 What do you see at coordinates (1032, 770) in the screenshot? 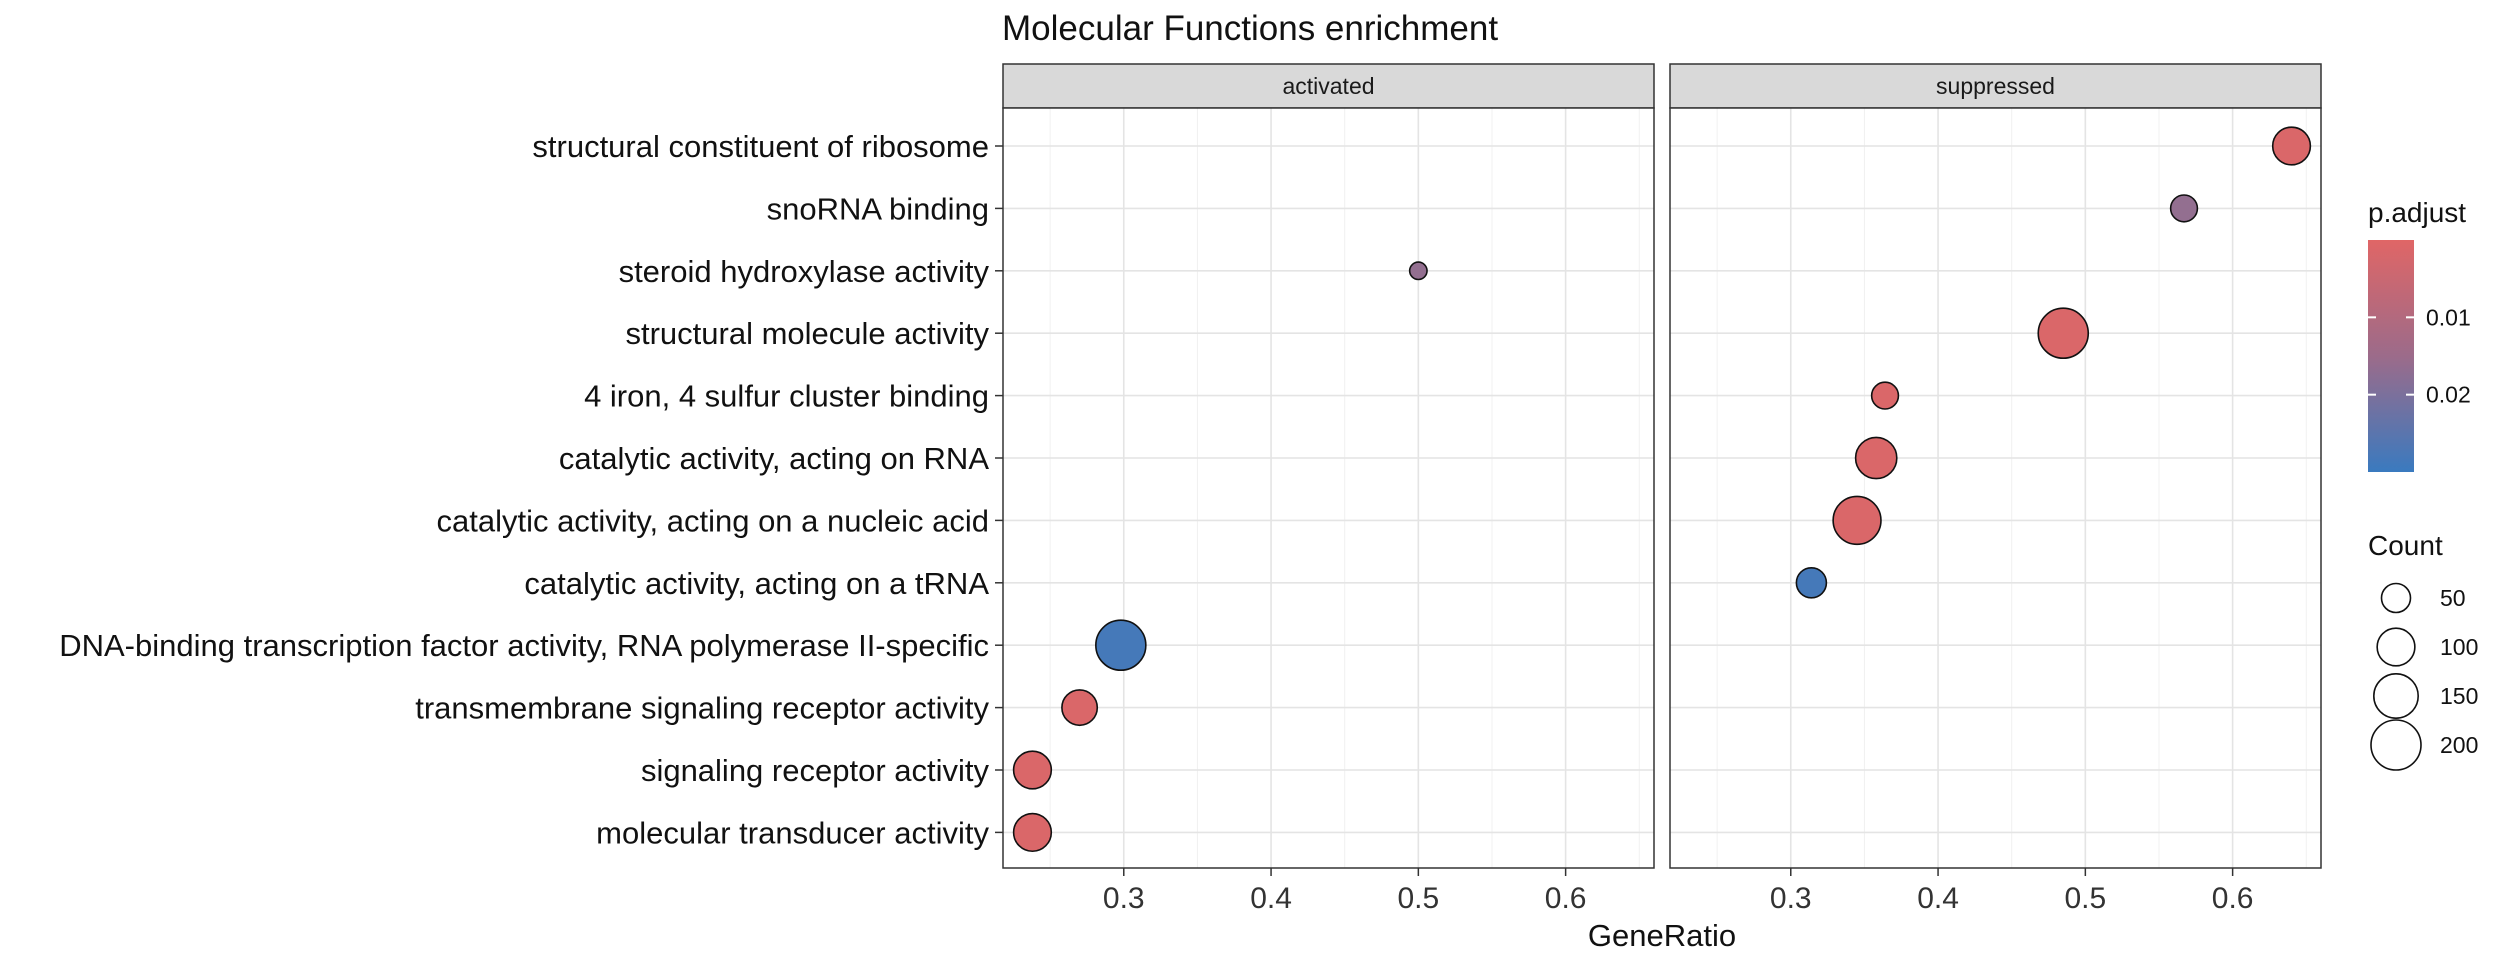
I see `point-signaling-receptor-activity` at bounding box center [1032, 770].